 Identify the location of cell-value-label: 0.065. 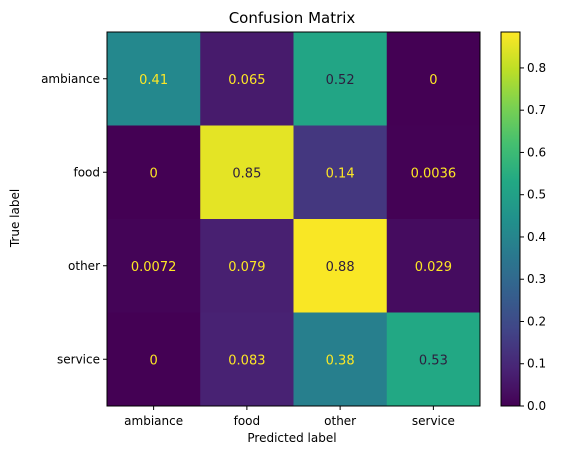
(246, 80).